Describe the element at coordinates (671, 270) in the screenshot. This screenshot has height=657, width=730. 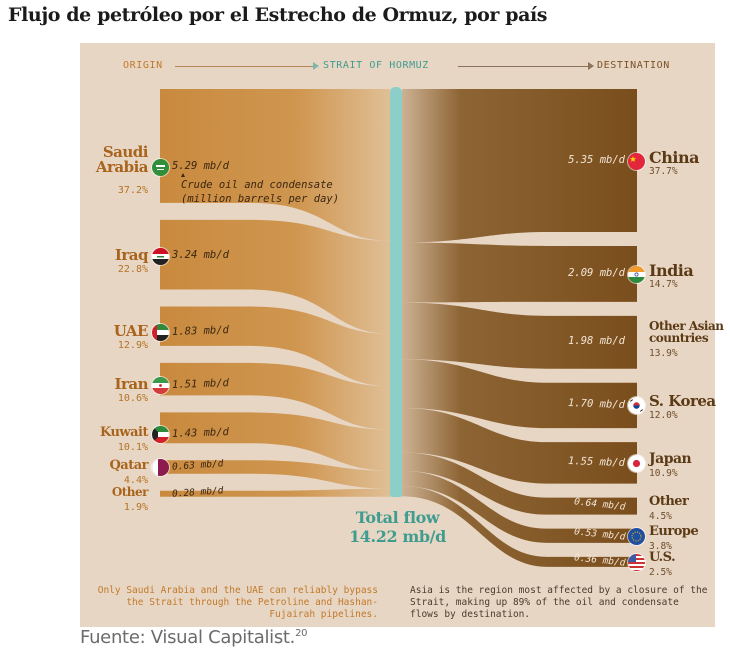
I see `destination-name-india: India` at that location.